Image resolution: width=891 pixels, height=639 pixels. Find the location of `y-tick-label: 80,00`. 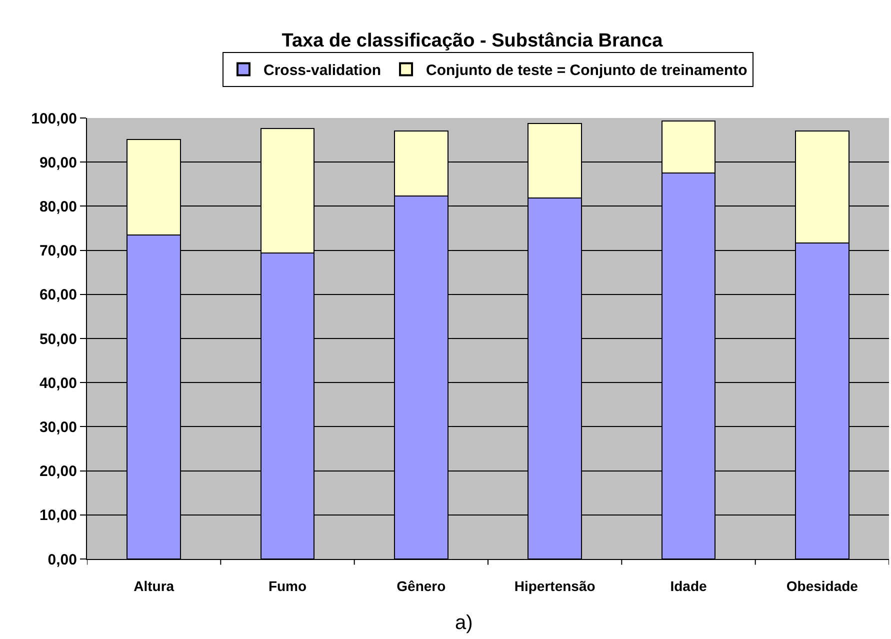

y-tick-label: 80,00 is located at coordinates (58, 207).